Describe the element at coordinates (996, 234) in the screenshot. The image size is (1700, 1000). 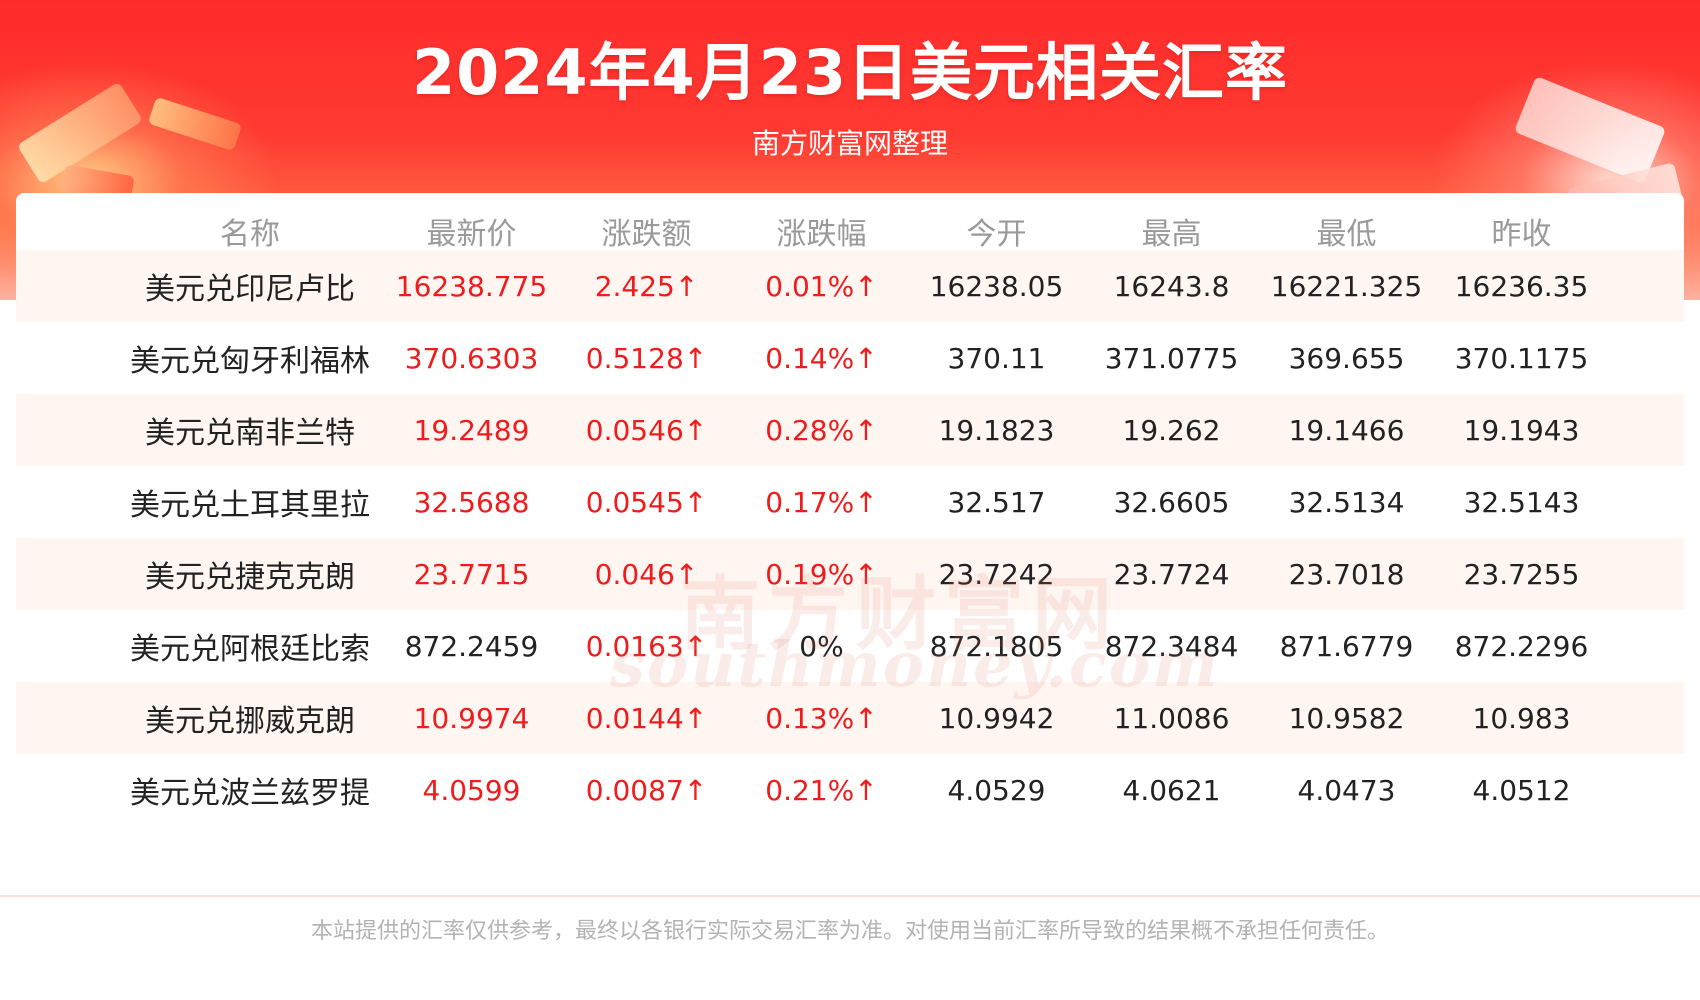
I see `column-header-open: 今开` at that location.